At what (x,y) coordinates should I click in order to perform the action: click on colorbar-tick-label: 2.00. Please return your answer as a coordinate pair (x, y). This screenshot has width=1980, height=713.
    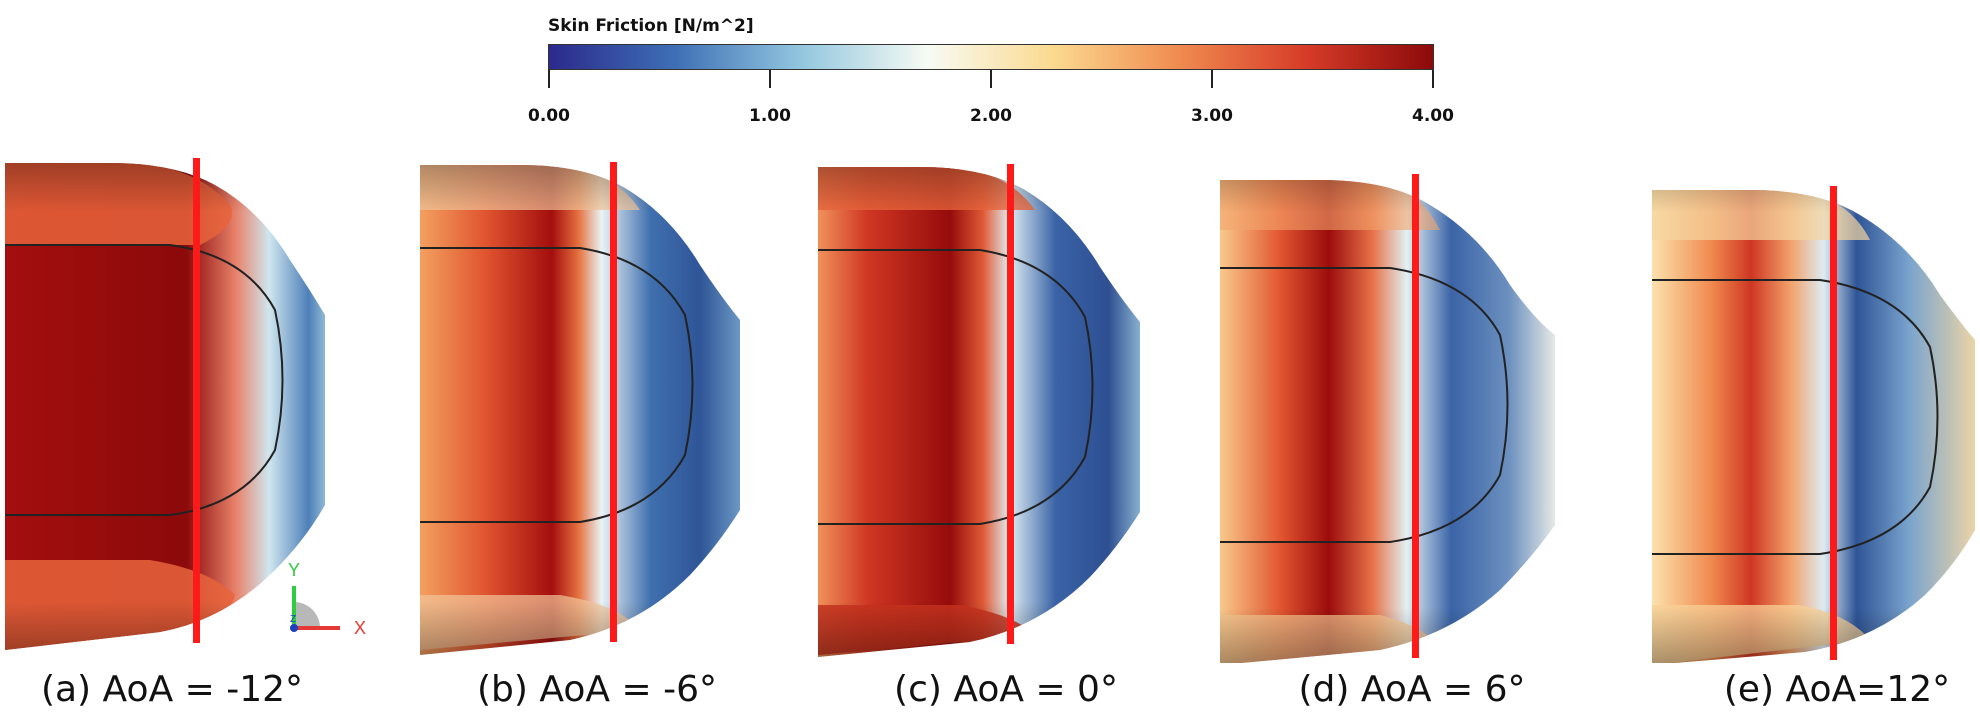
    Looking at the image, I should click on (991, 116).